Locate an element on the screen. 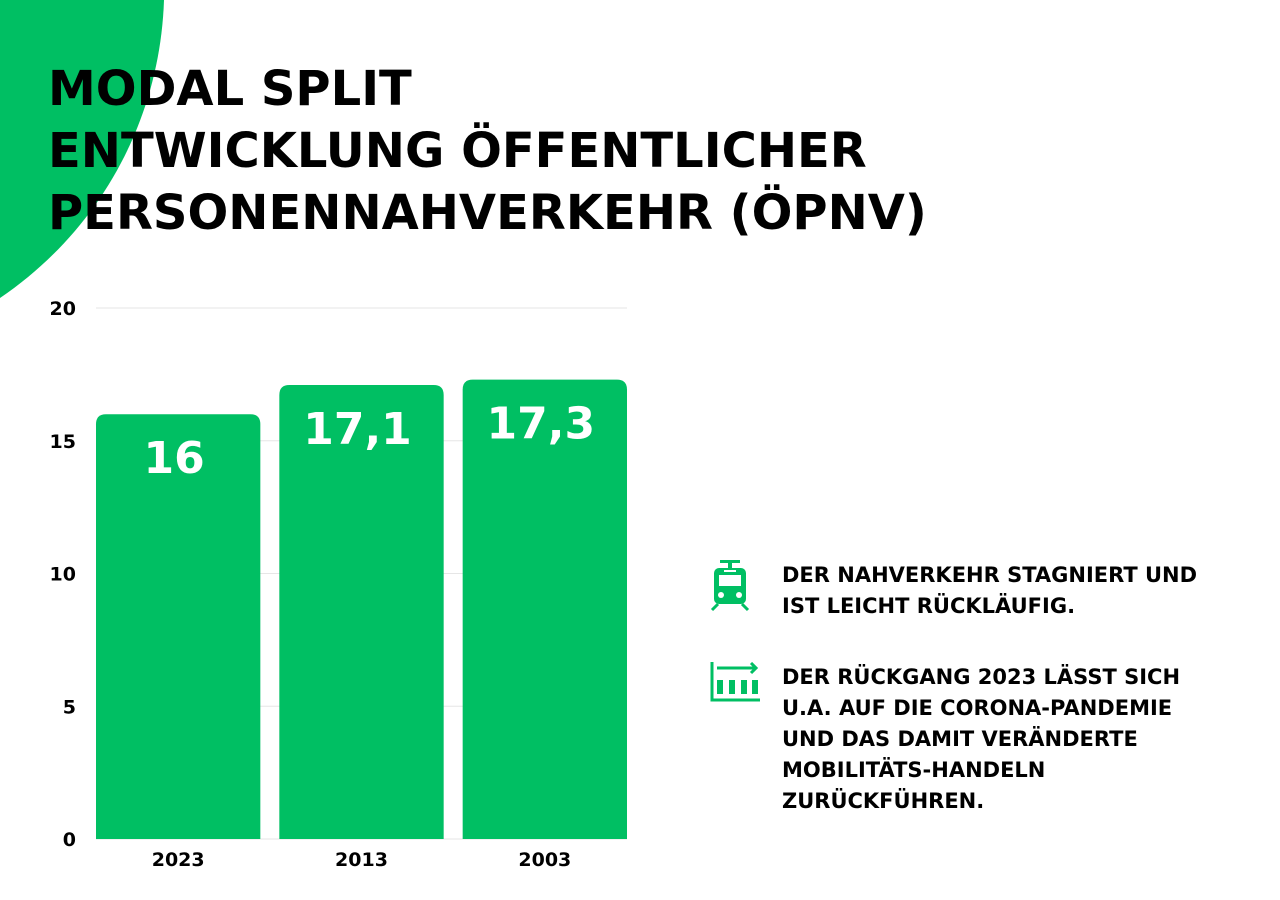  y-tick-label: 10 is located at coordinates (63, 575).